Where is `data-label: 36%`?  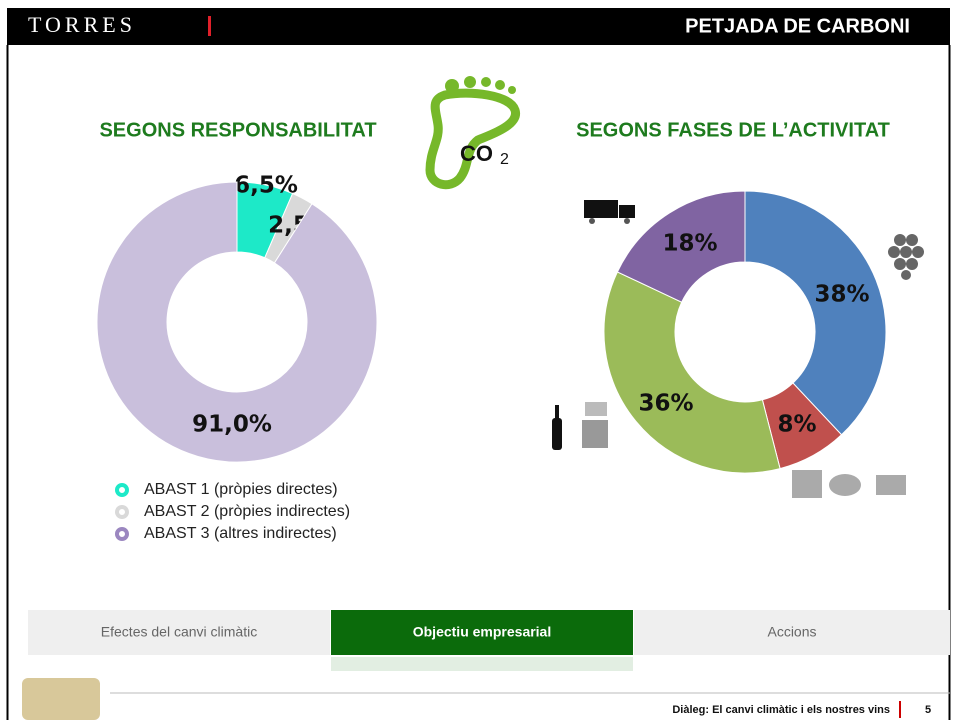
data-label: 36% is located at coordinates (665, 404).